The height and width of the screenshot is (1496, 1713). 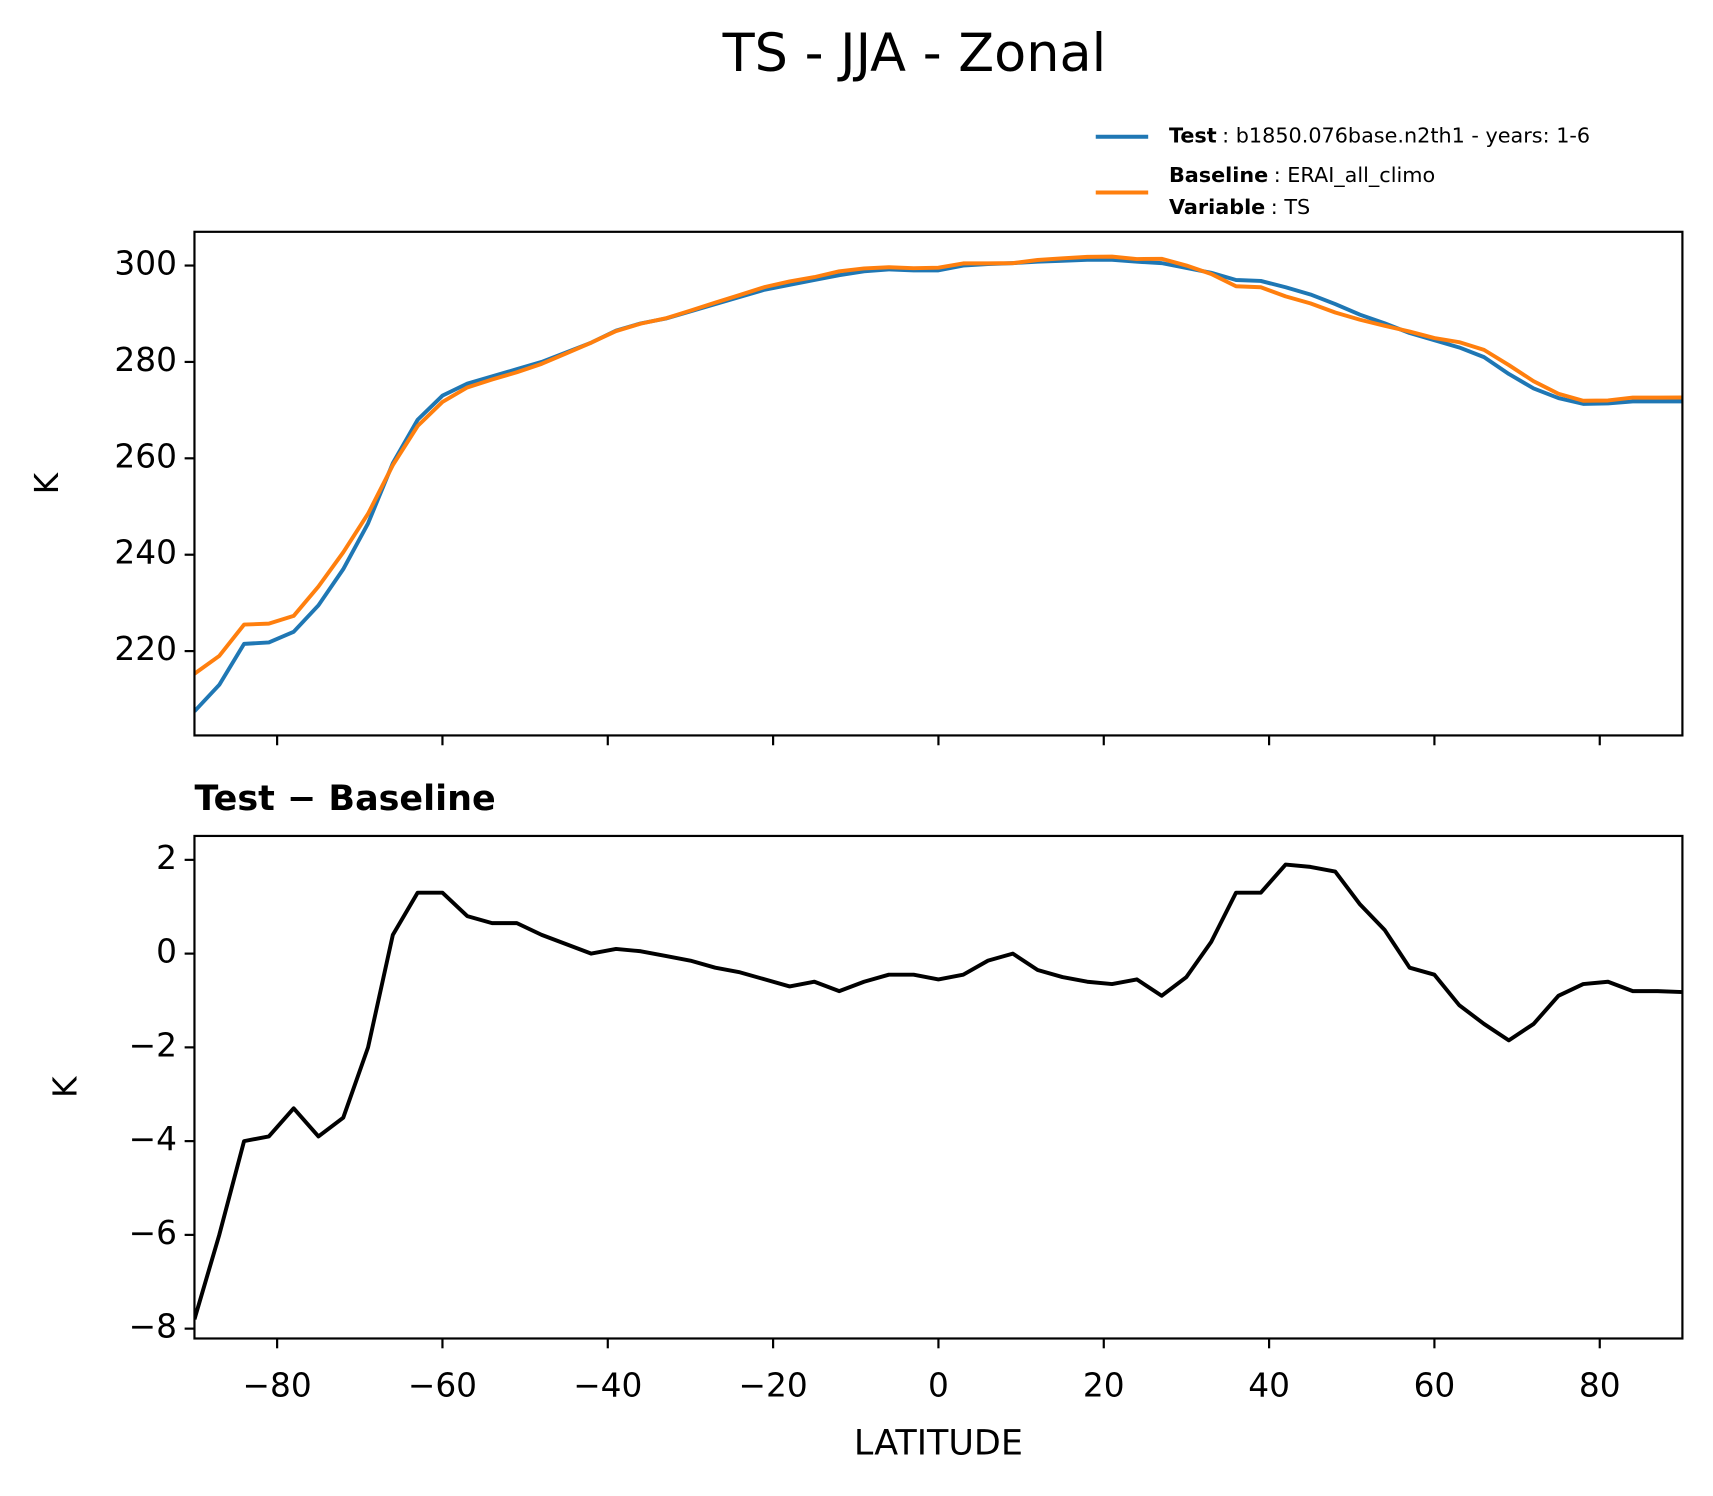 What do you see at coordinates (1435, 1386) in the screenshot?
I see `x-tick-label: 60` at bounding box center [1435, 1386].